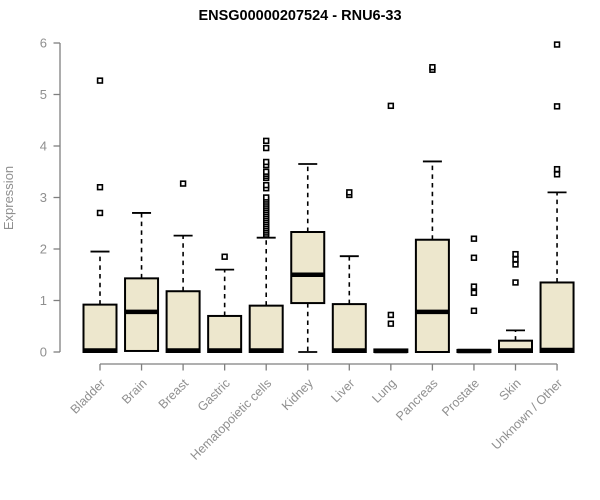 This screenshot has width=600, height=500. Describe the element at coordinates (432, 208) in the screenshot. I see `box-pancreas` at that location.